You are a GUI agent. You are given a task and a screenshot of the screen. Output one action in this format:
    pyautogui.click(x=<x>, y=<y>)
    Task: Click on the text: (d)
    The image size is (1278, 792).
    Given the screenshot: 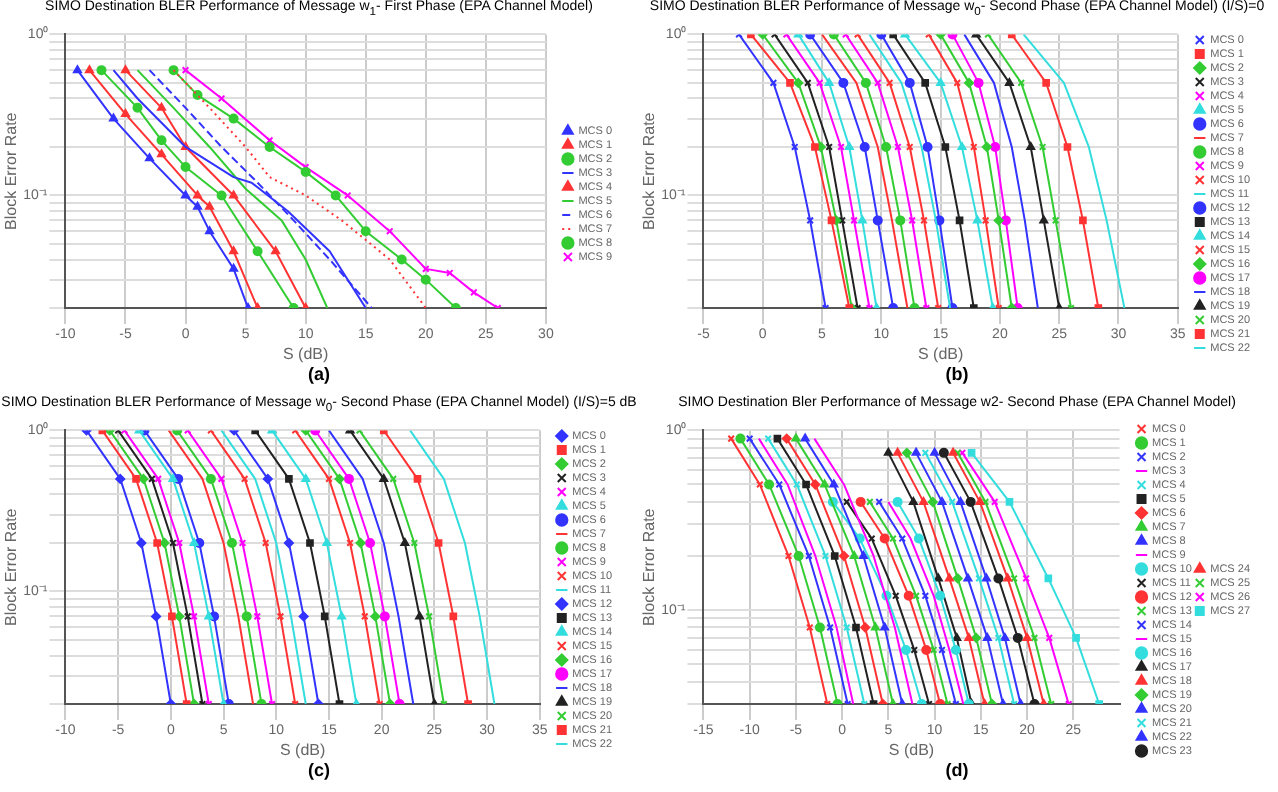 What is the action you would take?
    pyautogui.click(x=957, y=772)
    